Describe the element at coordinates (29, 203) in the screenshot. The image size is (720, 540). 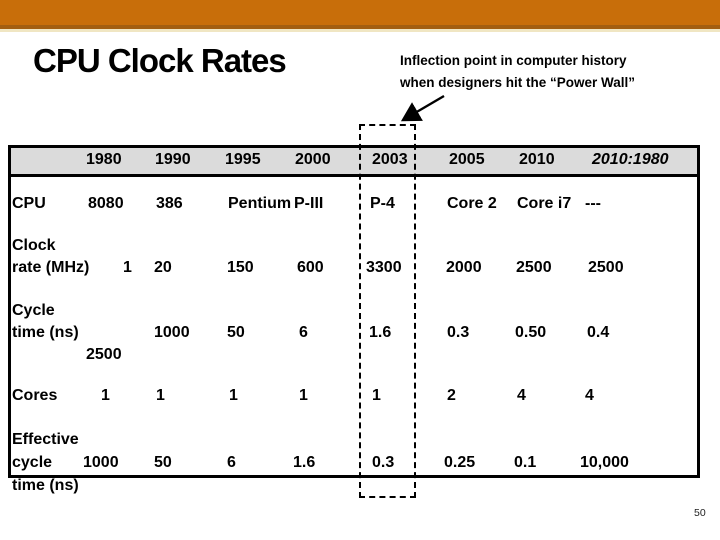
I see `row-label: CPU` at that location.